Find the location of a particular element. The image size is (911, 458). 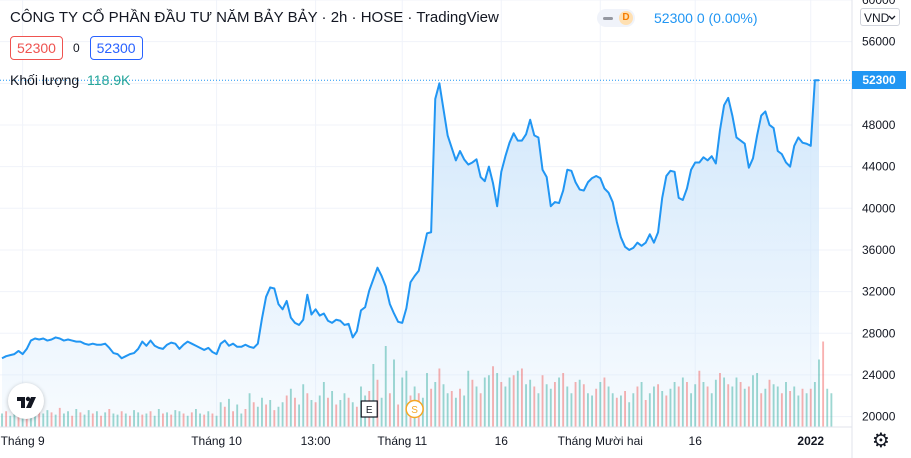

company-name: CÔNG TY CỔ PHẦN ĐẦU TƯ NĂM BẢY BẢY is located at coordinates (164, 17).